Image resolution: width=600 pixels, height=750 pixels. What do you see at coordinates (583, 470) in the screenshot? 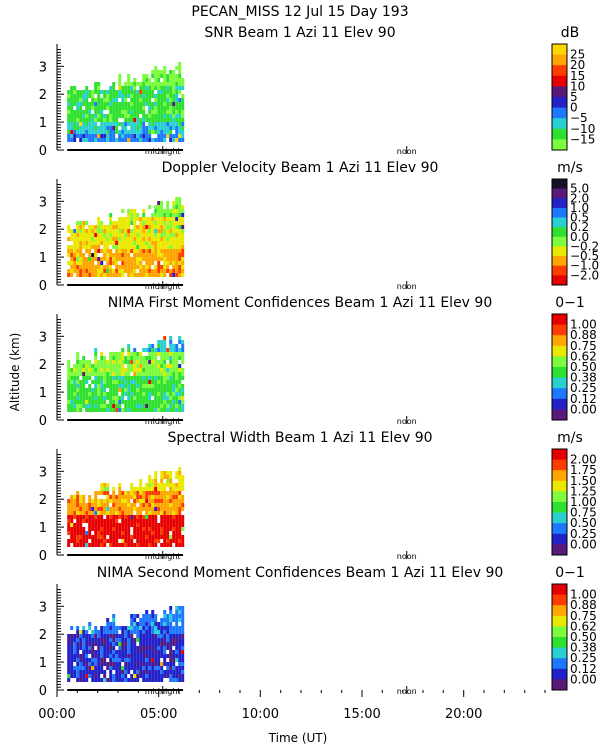
I see `colorbar-label: 1.75` at bounding box center [583, 470].